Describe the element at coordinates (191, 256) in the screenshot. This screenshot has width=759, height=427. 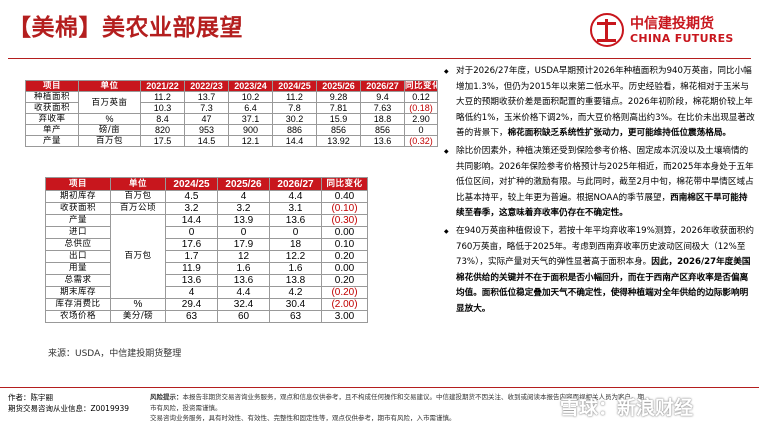
I see `table-cell: 1.7` at that location.